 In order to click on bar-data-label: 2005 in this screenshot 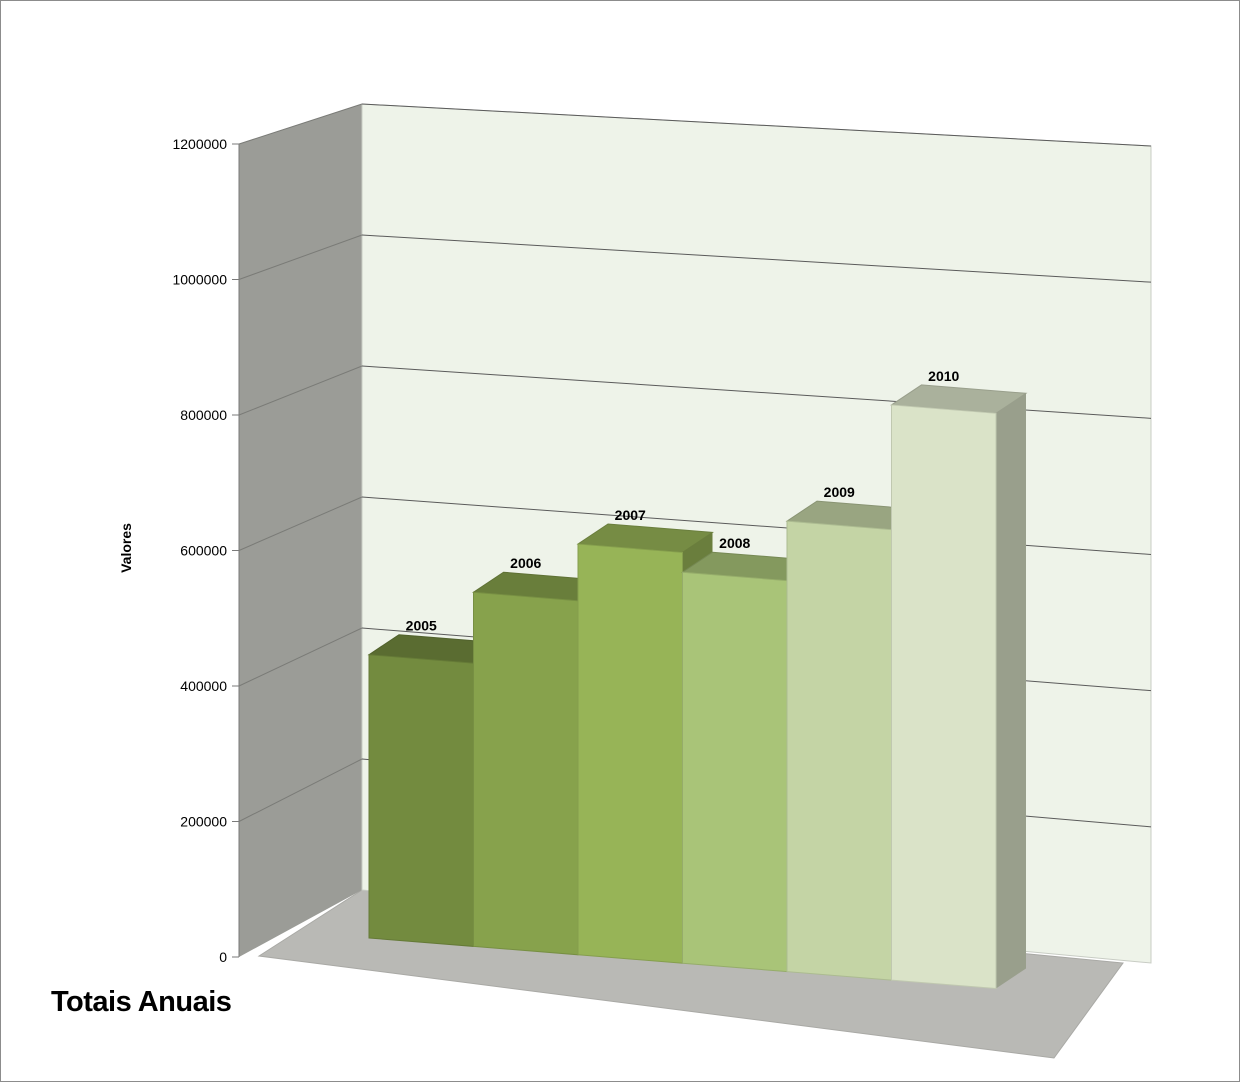, I will do `click(421, 626)`.